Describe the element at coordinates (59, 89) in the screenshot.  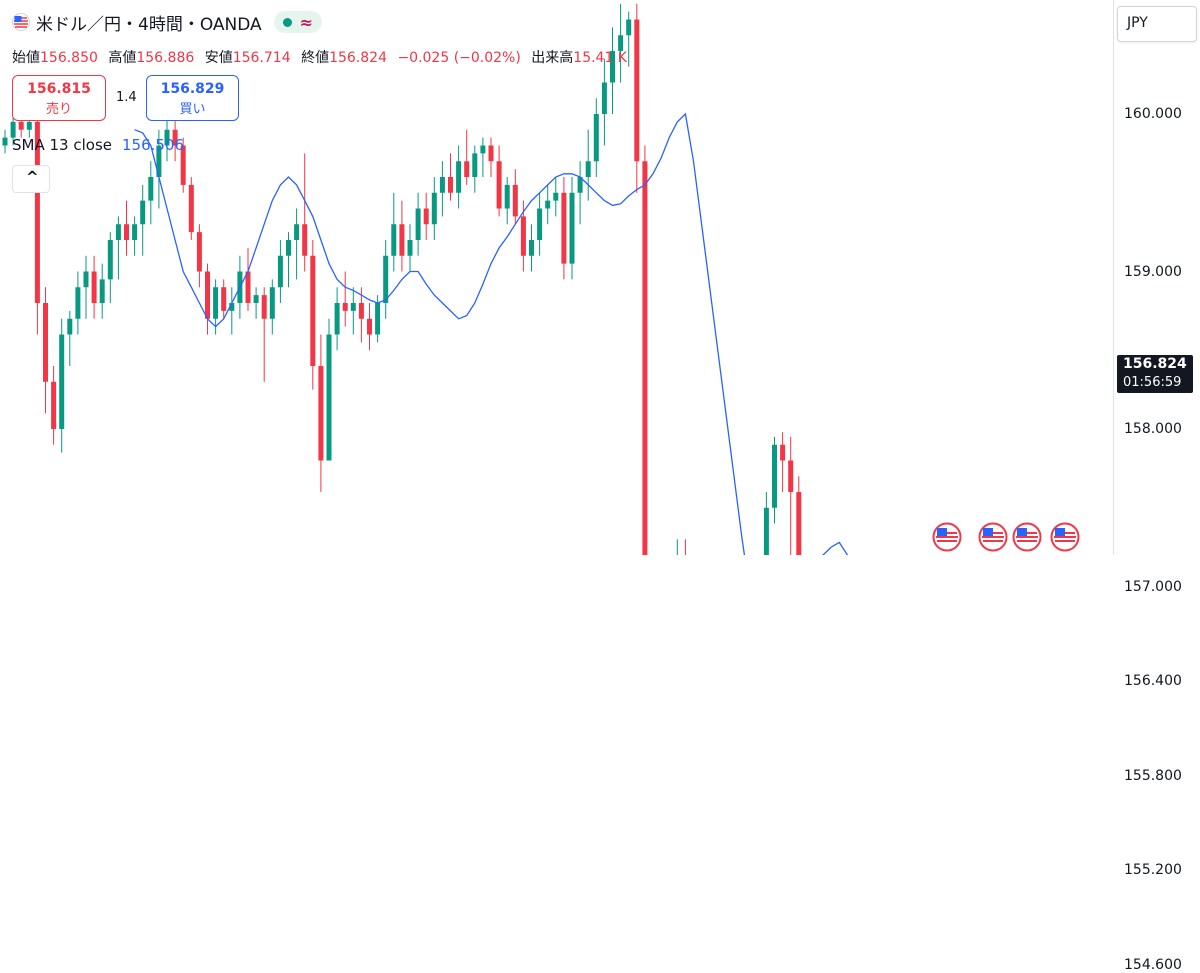
I see `sell-price: 156.815` at that location.